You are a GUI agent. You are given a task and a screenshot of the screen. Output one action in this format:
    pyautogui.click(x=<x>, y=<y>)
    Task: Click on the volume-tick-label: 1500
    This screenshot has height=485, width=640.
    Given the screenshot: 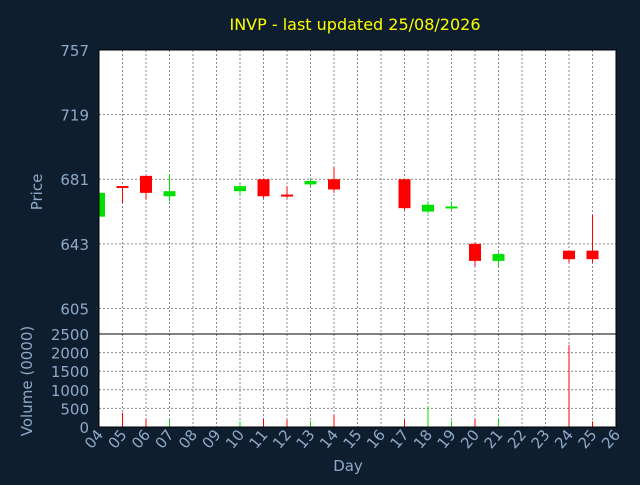 What is the action you would take?
    pyautogui.click(x=70, y=372)
    